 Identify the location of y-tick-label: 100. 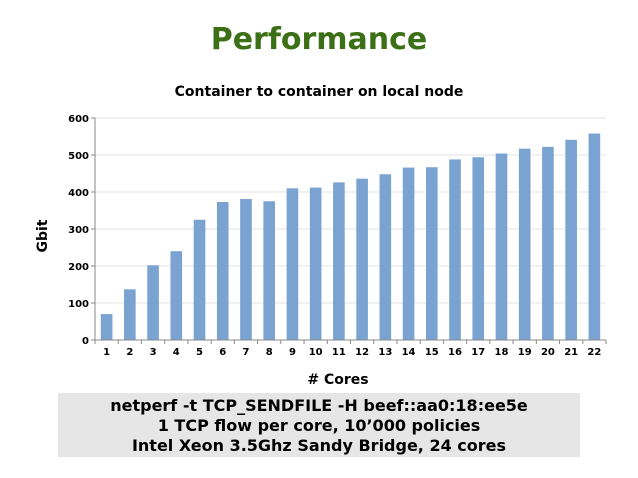
(78, 304).